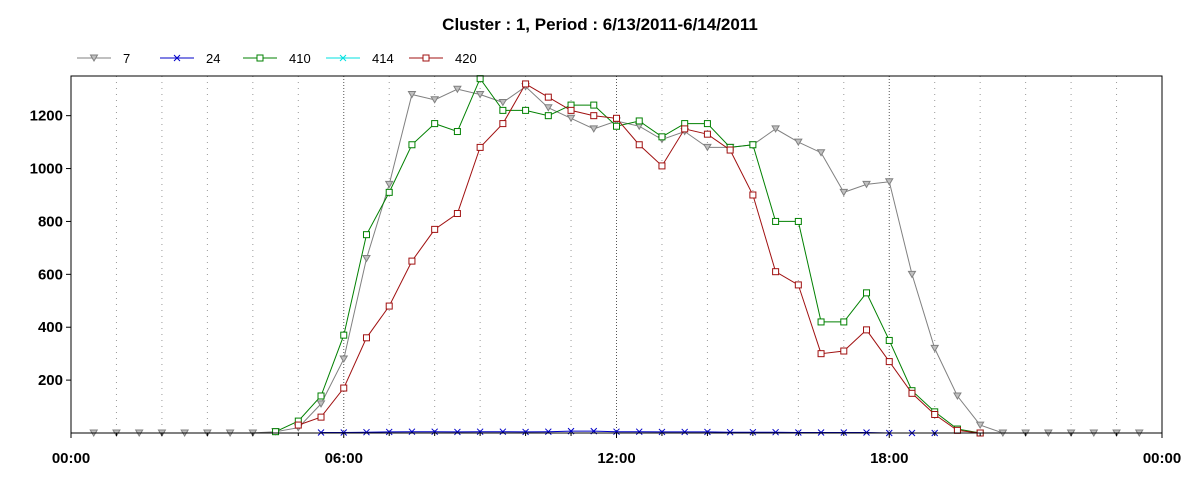  I want to click on y-tick-label: 1200, so click(46, 116).